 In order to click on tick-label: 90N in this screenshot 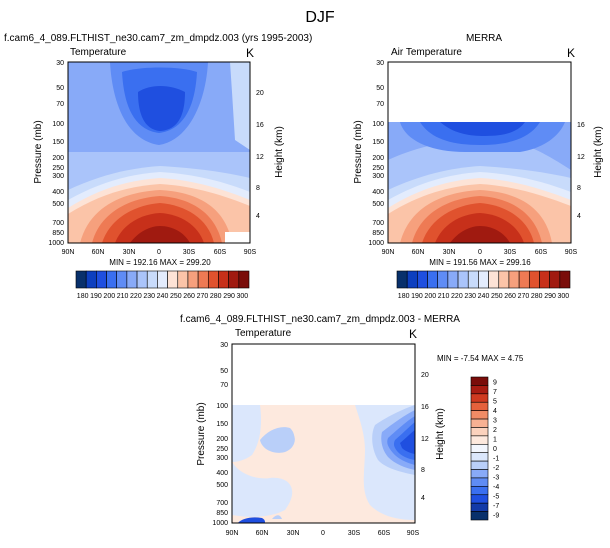, I will do `click(388, 252)`.